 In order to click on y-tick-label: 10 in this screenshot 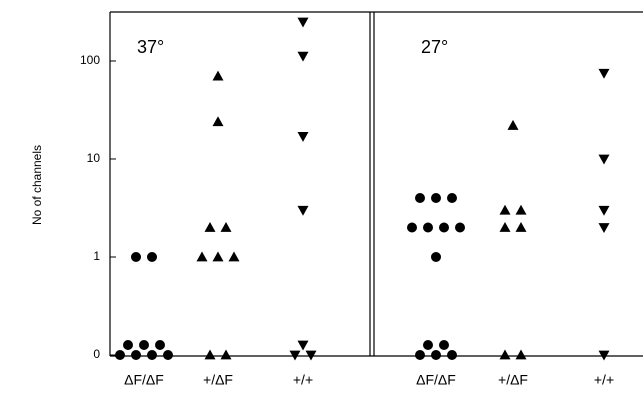, I will do `click(94, 158)`.